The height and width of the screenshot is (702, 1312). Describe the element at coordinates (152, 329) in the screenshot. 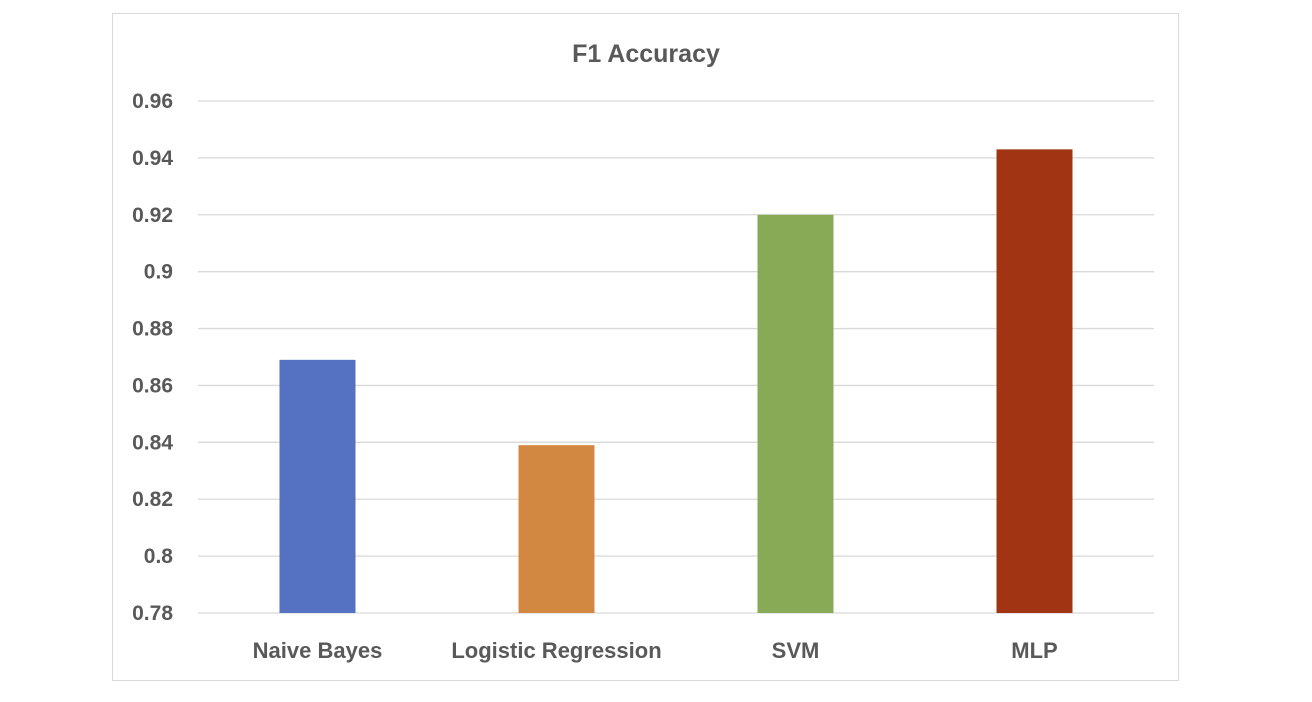

I see `y-tick-label: 0.88` at that location.